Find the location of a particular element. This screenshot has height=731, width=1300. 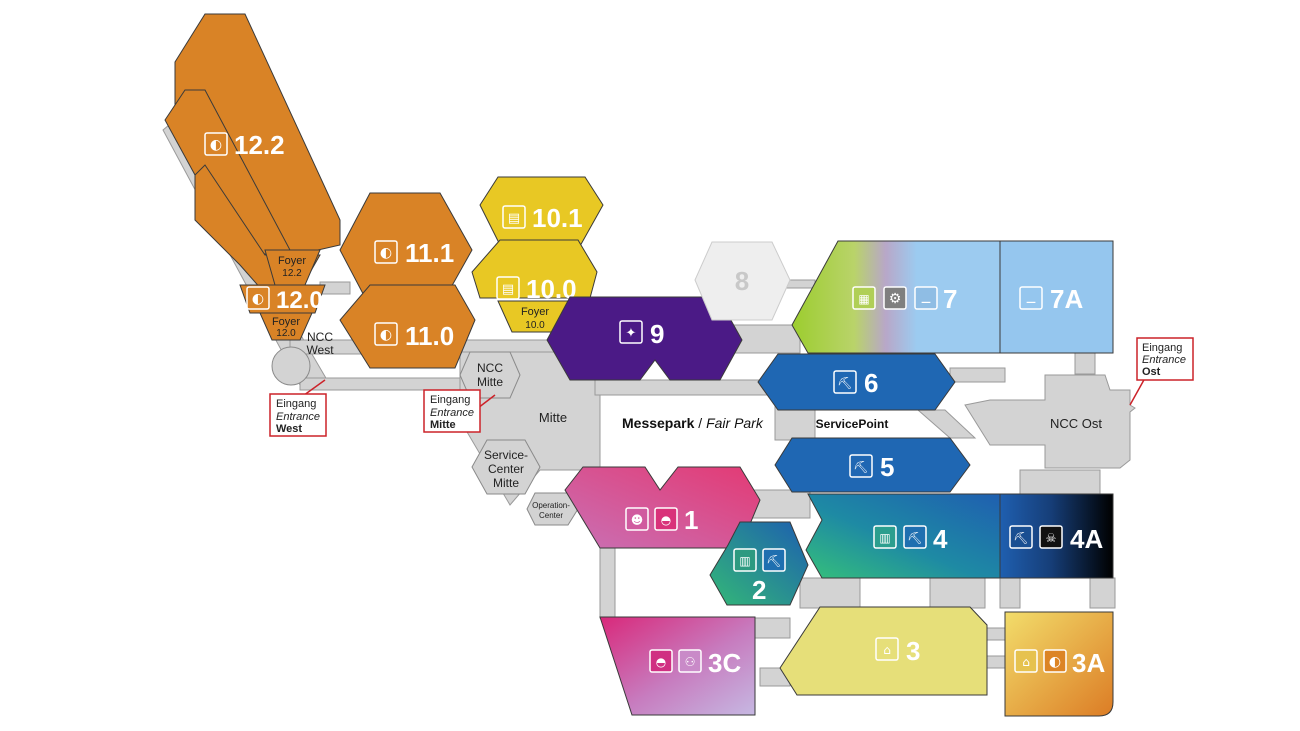

hall-4: ▥ ⛏ 4 is located at coordinates (903, 536).